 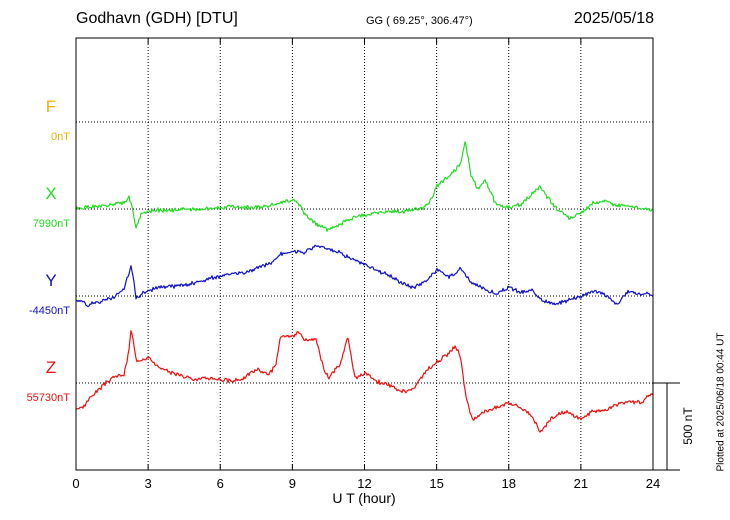 I want to click on series-baseline-Z: 55730nT, so click(x=49, y=398).